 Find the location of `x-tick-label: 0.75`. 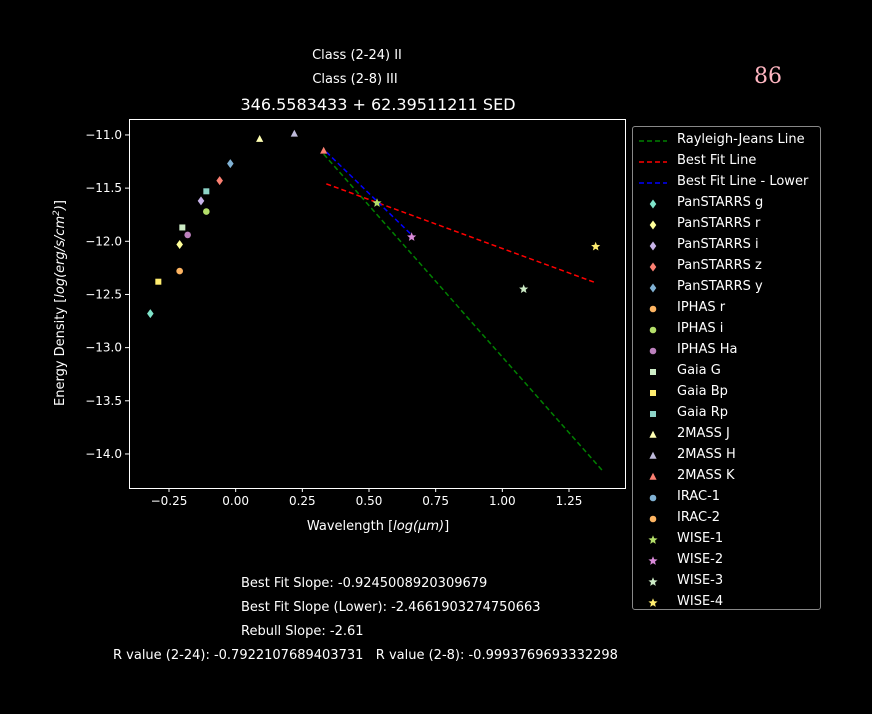

x-tick-label: 0.75 is located at coordinates (435, 501).